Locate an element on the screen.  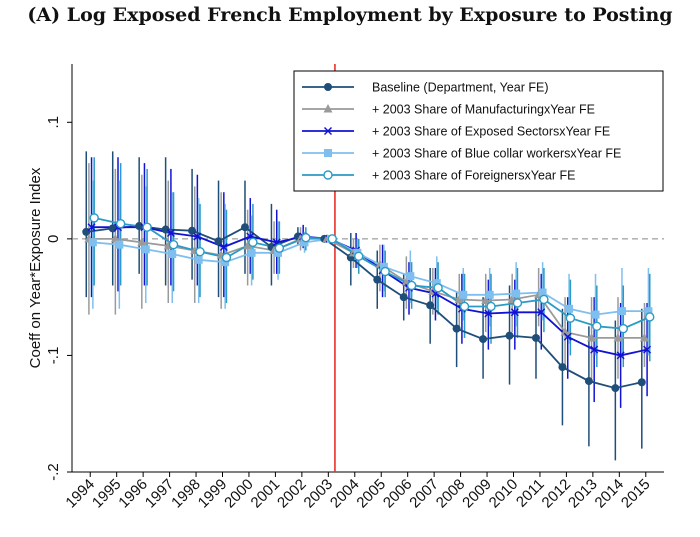
x-tick-label: 2012 is located at coordinates (557, 494).